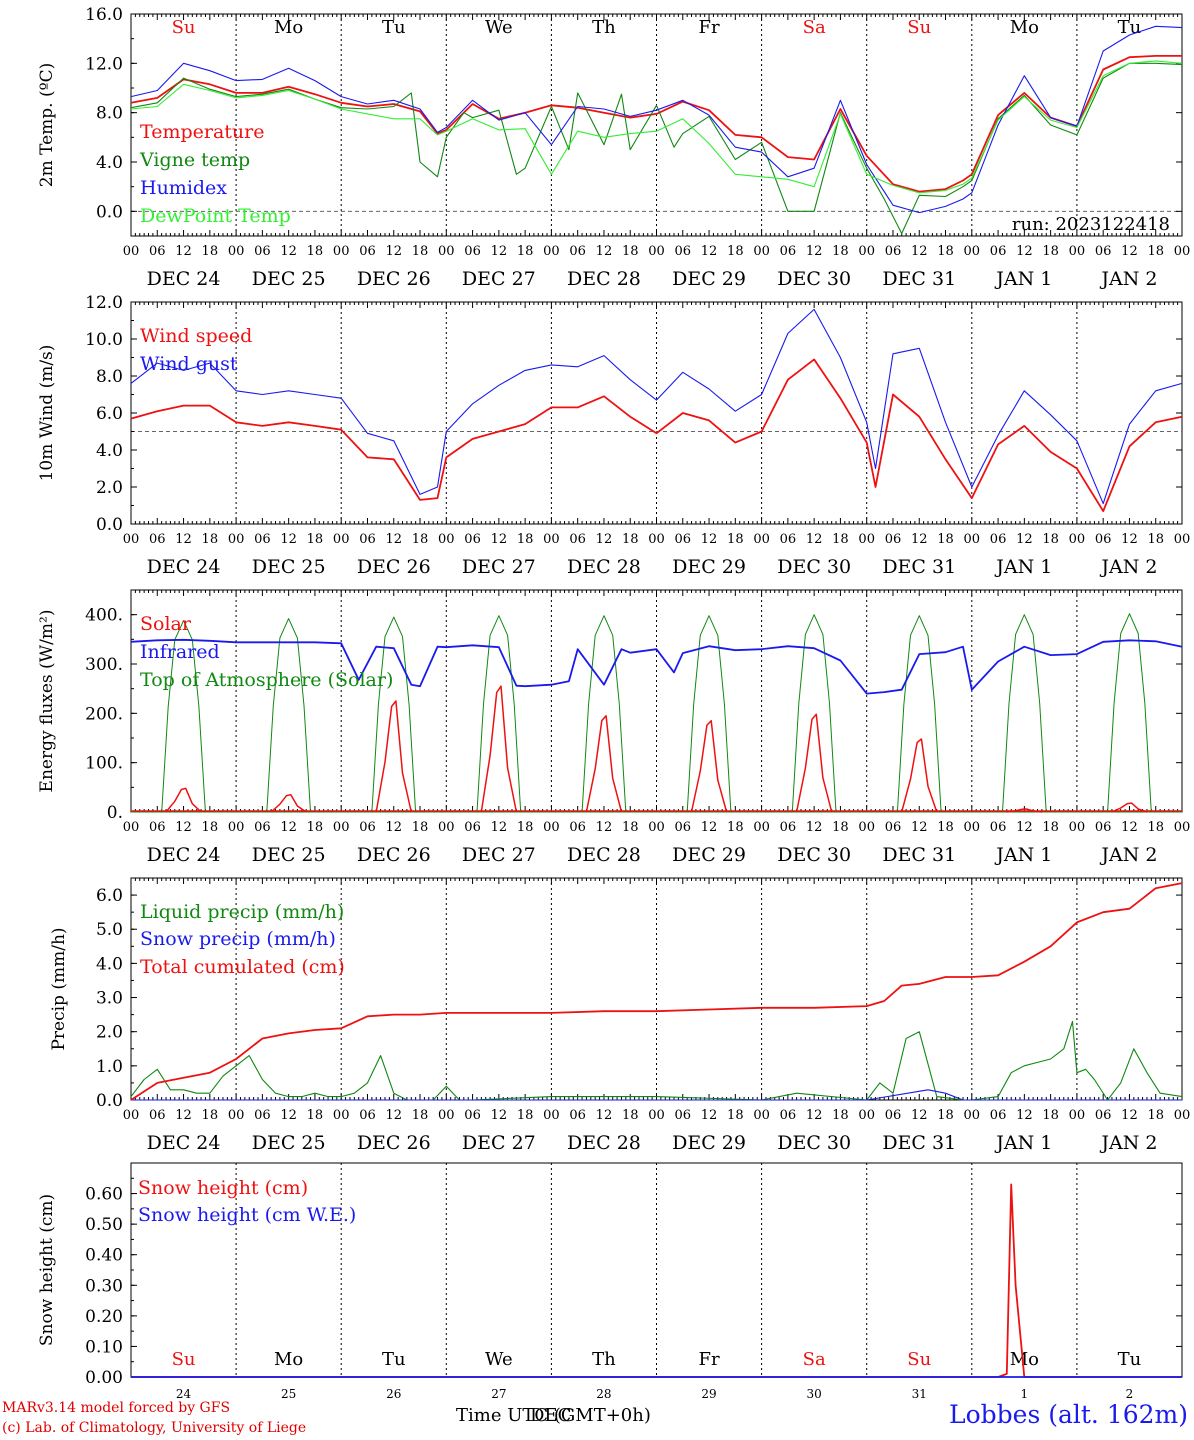  Describe the element at coordinates (180, 652) in the screenshot. I see `legend-entry: Infrared` at that location.